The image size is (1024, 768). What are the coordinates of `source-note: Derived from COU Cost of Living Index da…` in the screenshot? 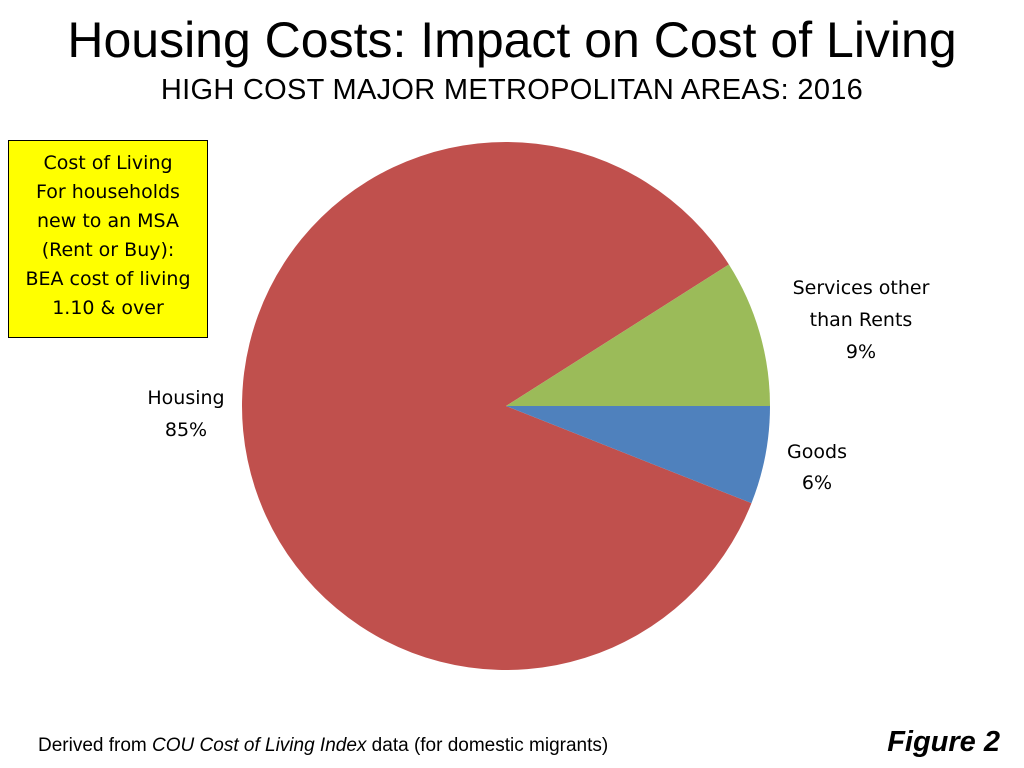 It's located at (323, 746).